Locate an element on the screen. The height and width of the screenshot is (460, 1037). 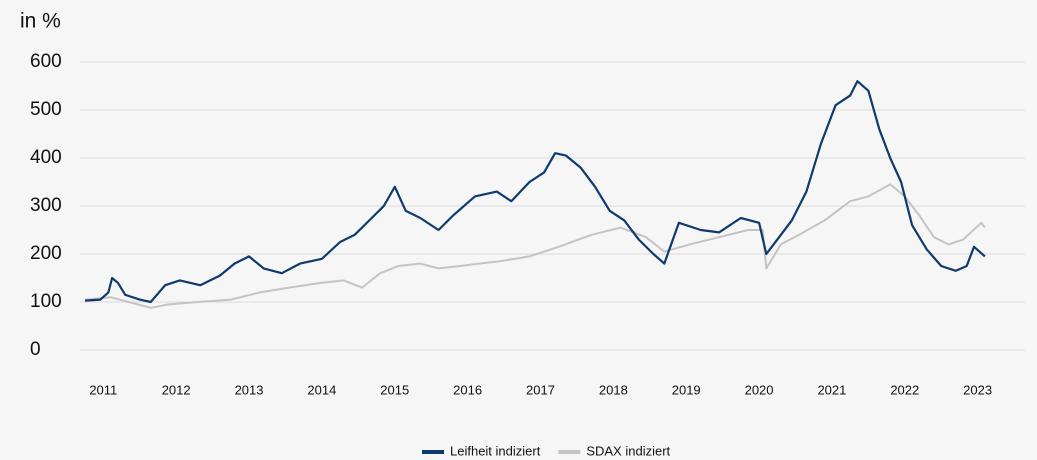
x-tick-label: 2022 is located at coordinates (904, 389).